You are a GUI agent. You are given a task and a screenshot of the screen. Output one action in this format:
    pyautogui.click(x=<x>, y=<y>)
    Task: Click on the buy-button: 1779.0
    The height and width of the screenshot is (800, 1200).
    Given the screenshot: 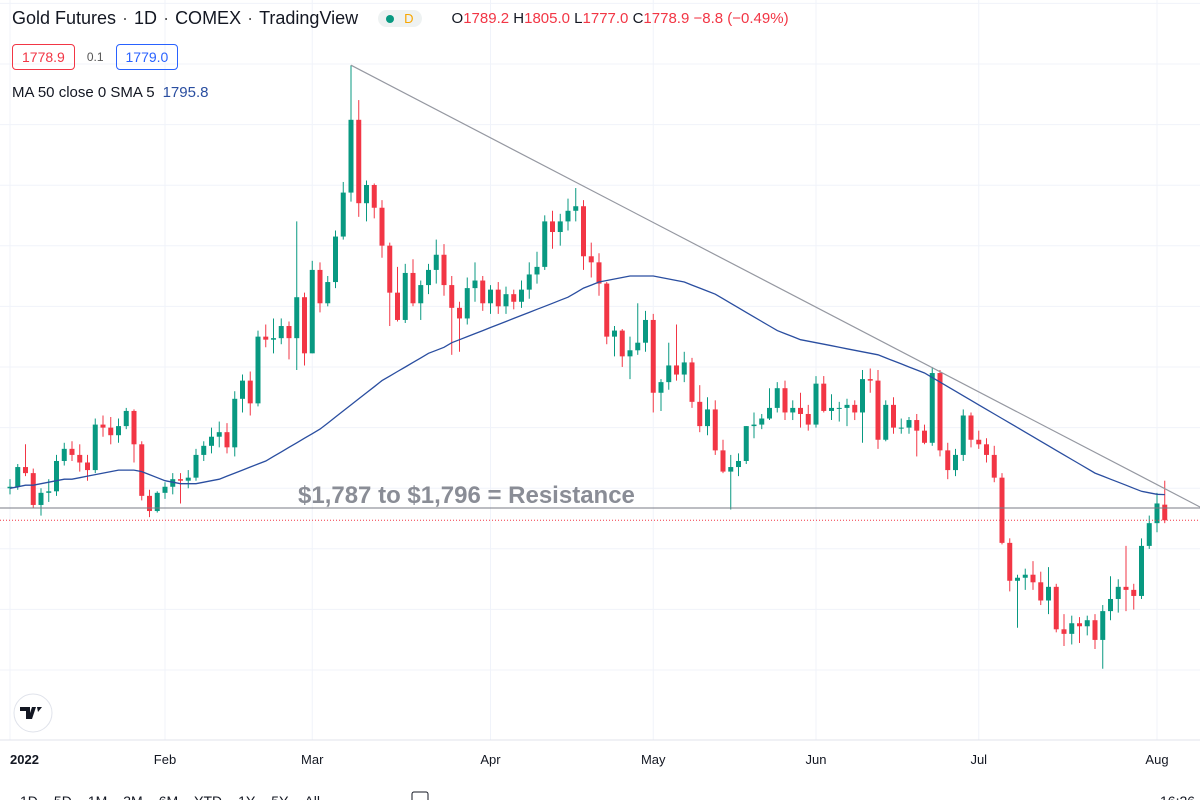 What is the action you would take?
    pyautogui.click(x=147, y=57)
    